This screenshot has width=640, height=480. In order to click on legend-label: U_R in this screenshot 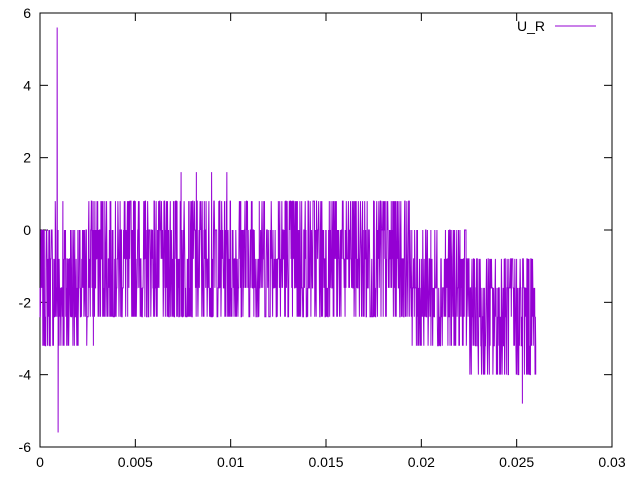, I will do `click(531, 26)`.